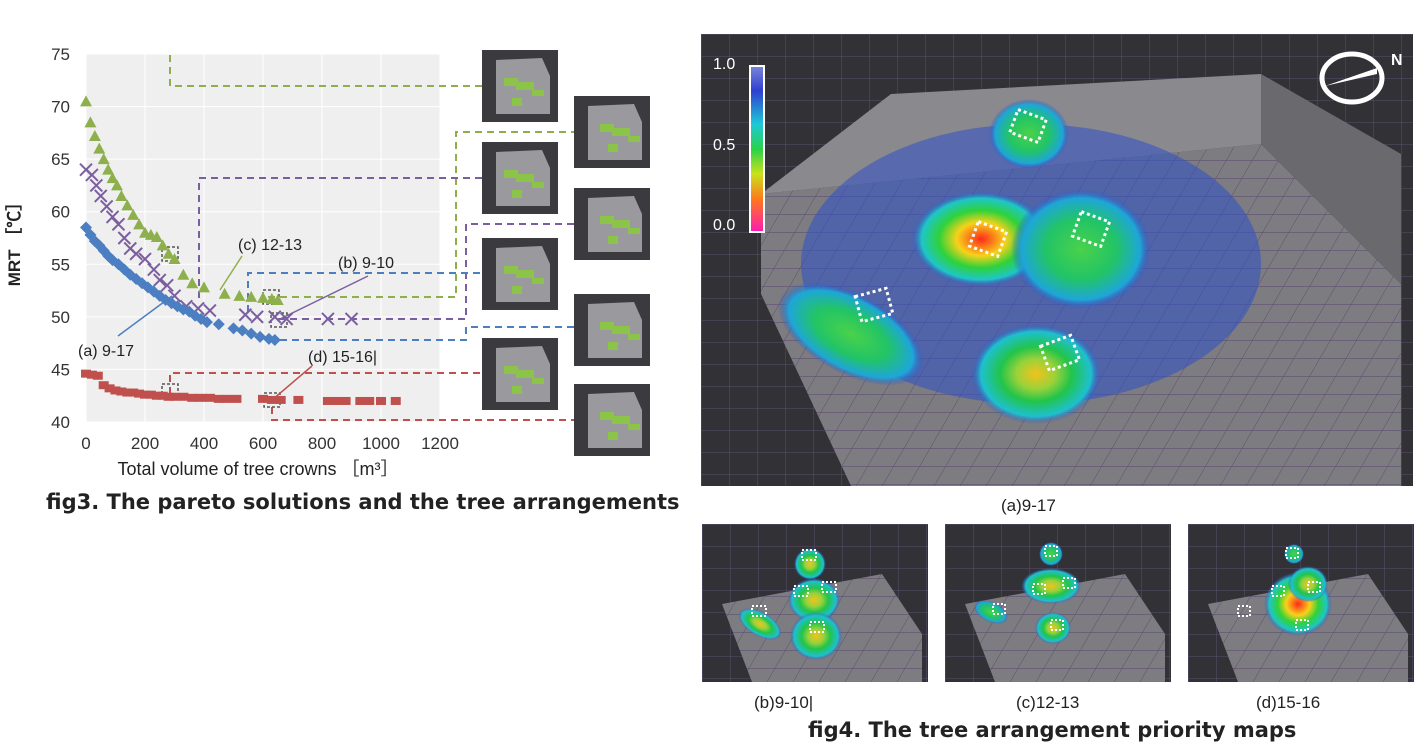  Describe the element at coordinates (1397, 60) in the screenshot. I see `north-label: N` at that location.